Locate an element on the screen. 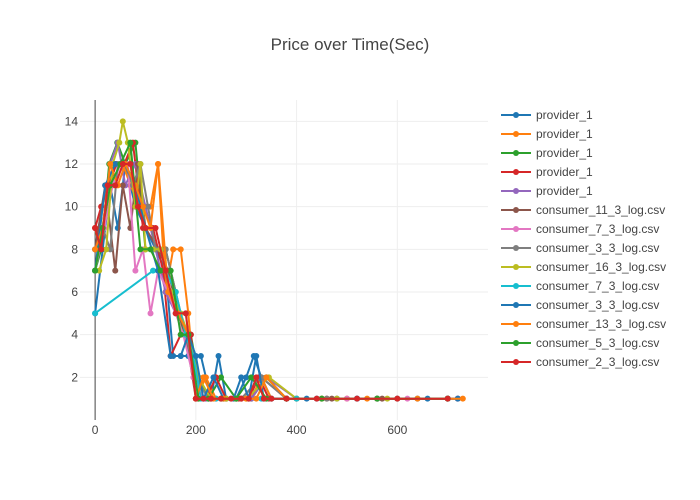 The width and height of the screenshot is (700, 500). legend-item: consumer_11_3_log.csv is located at coordinates (583, 210).